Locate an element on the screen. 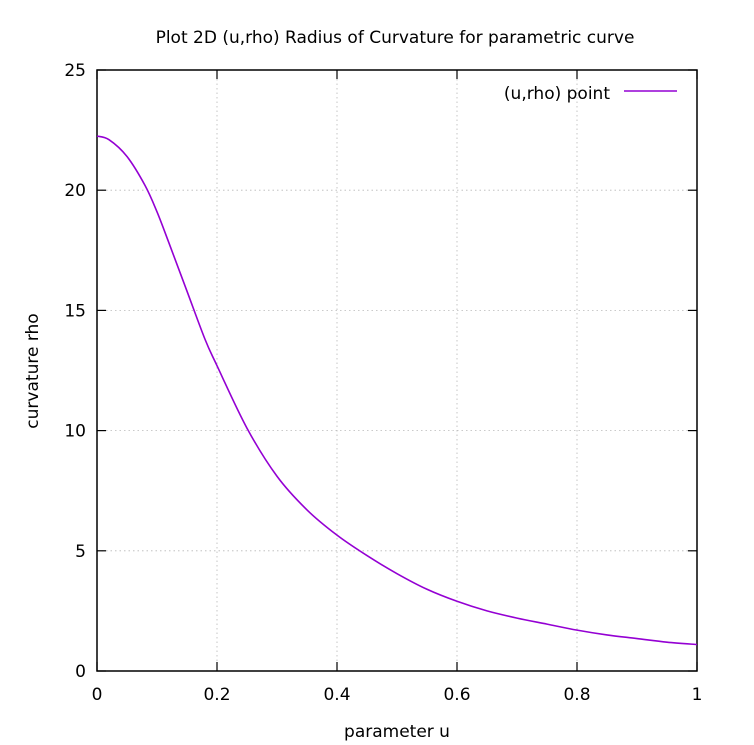 This screenshot has height=745, width=754. y-tick-label: 25 is located at coordinates (75, 71).